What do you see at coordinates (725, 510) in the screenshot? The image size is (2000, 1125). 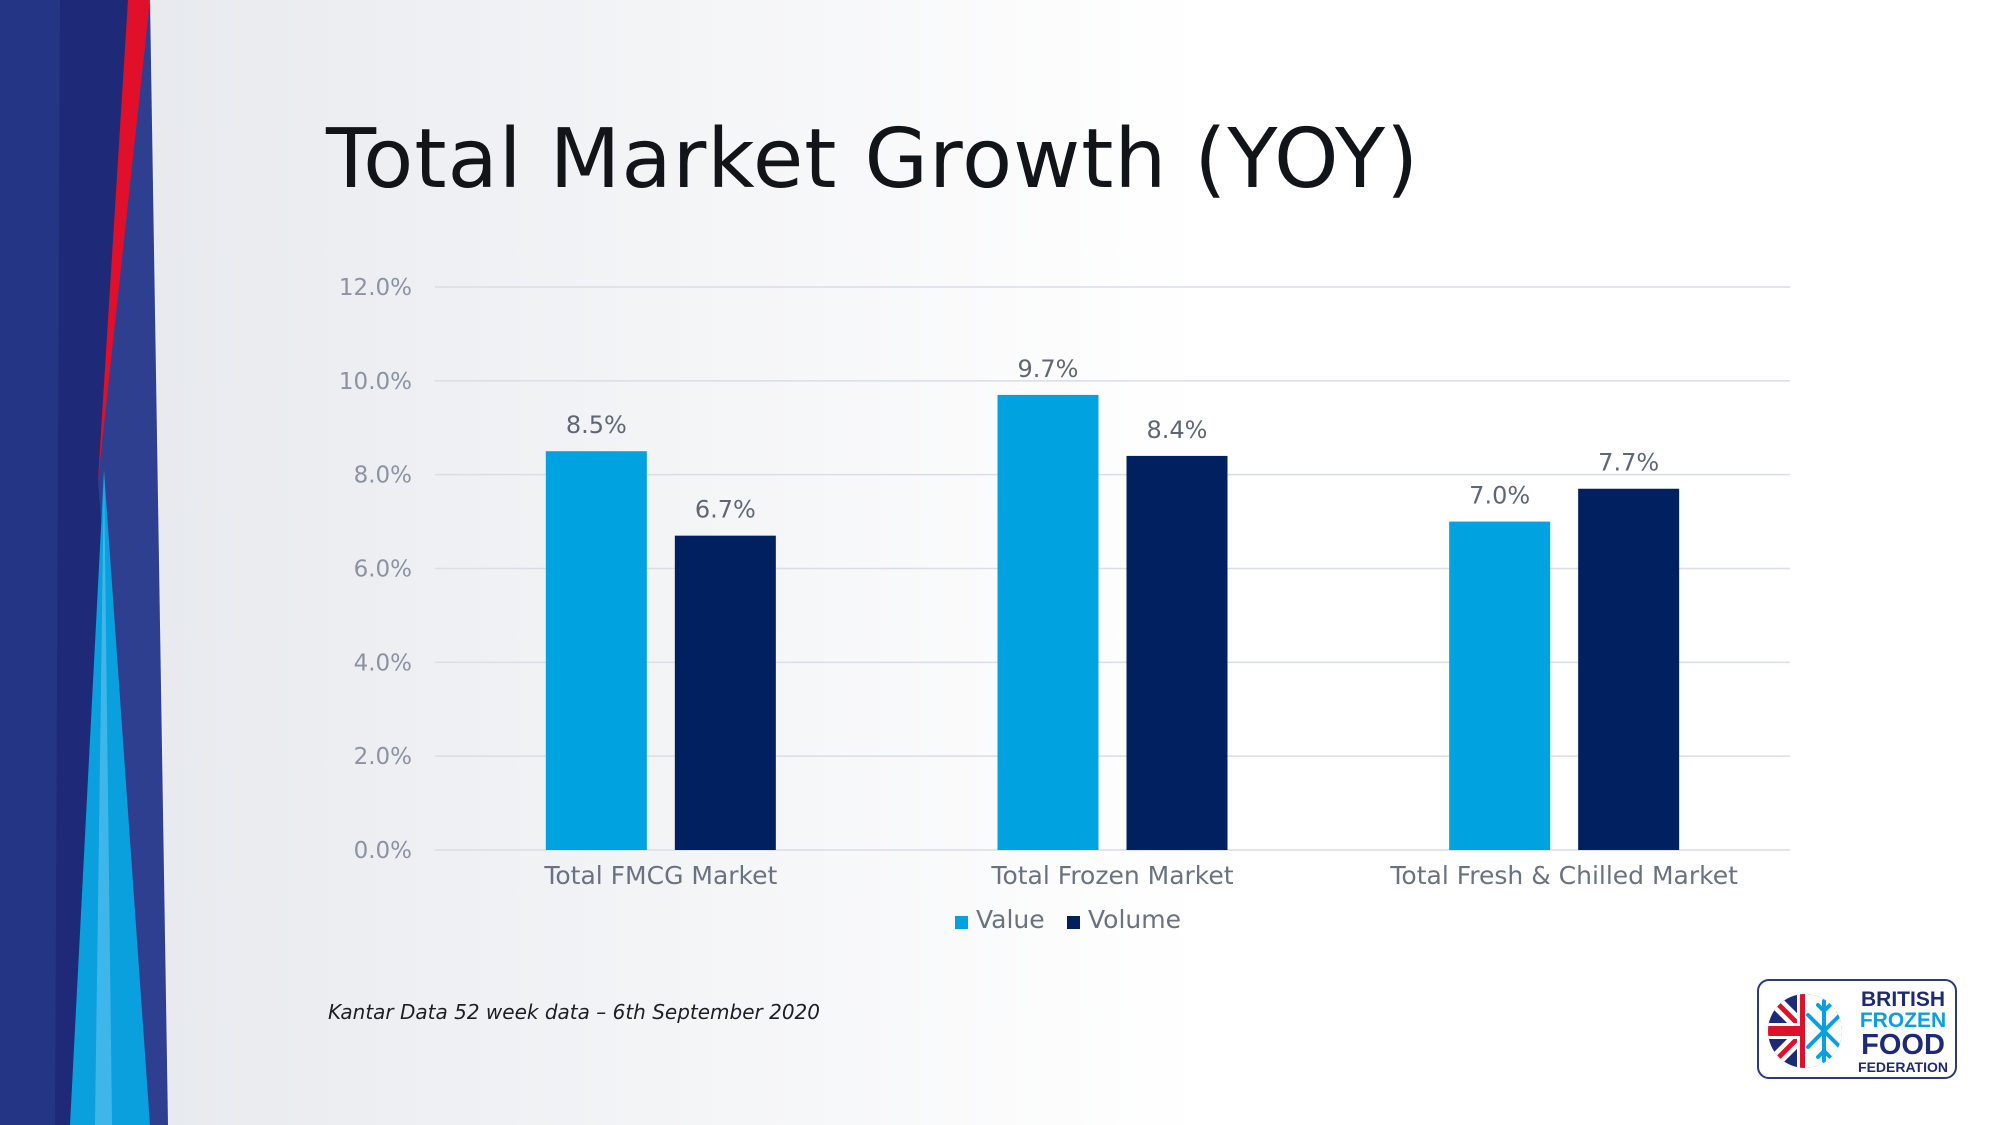 I see `data-label: 6.7%` at bounding box center [725, 510].